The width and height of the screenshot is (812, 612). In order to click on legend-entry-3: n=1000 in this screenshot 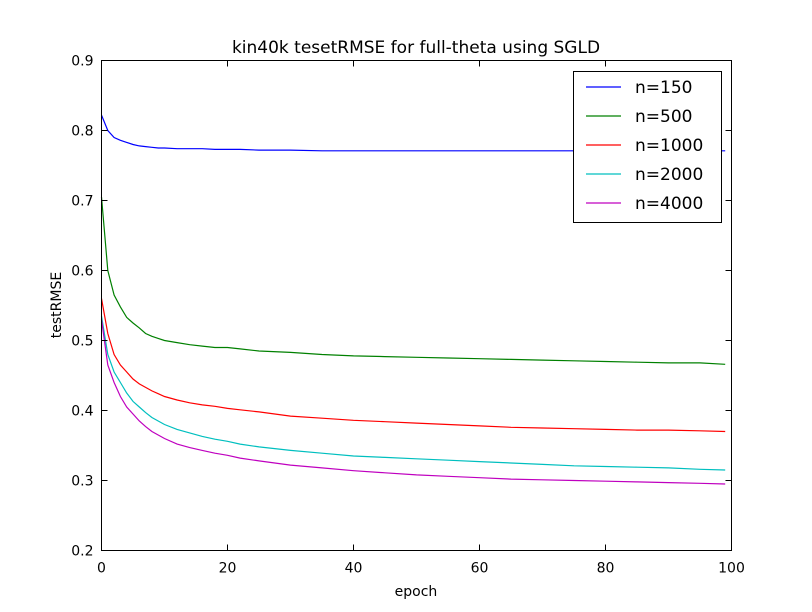, I will do `click(669, 146)`.